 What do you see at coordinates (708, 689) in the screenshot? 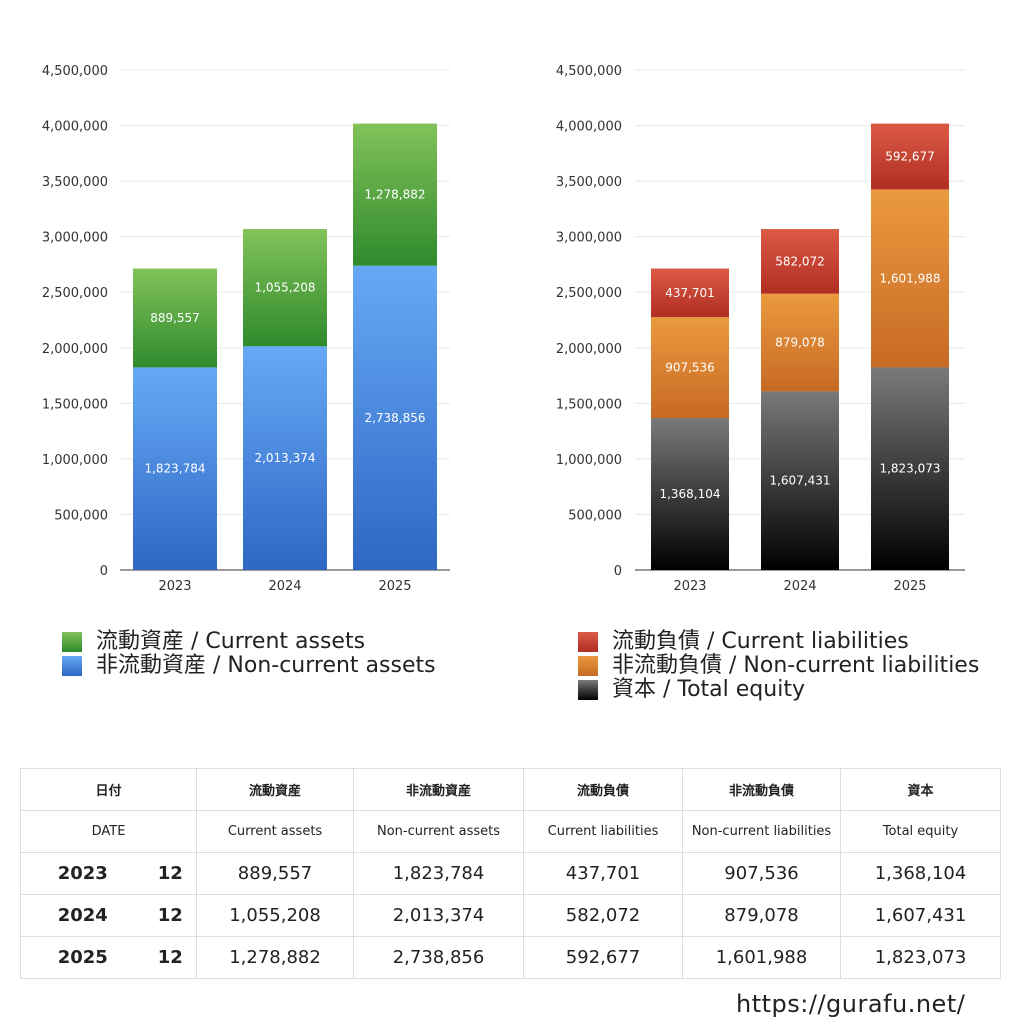
I see `legend-label: 資本 / Total equity` at bounding box center [708, 689].